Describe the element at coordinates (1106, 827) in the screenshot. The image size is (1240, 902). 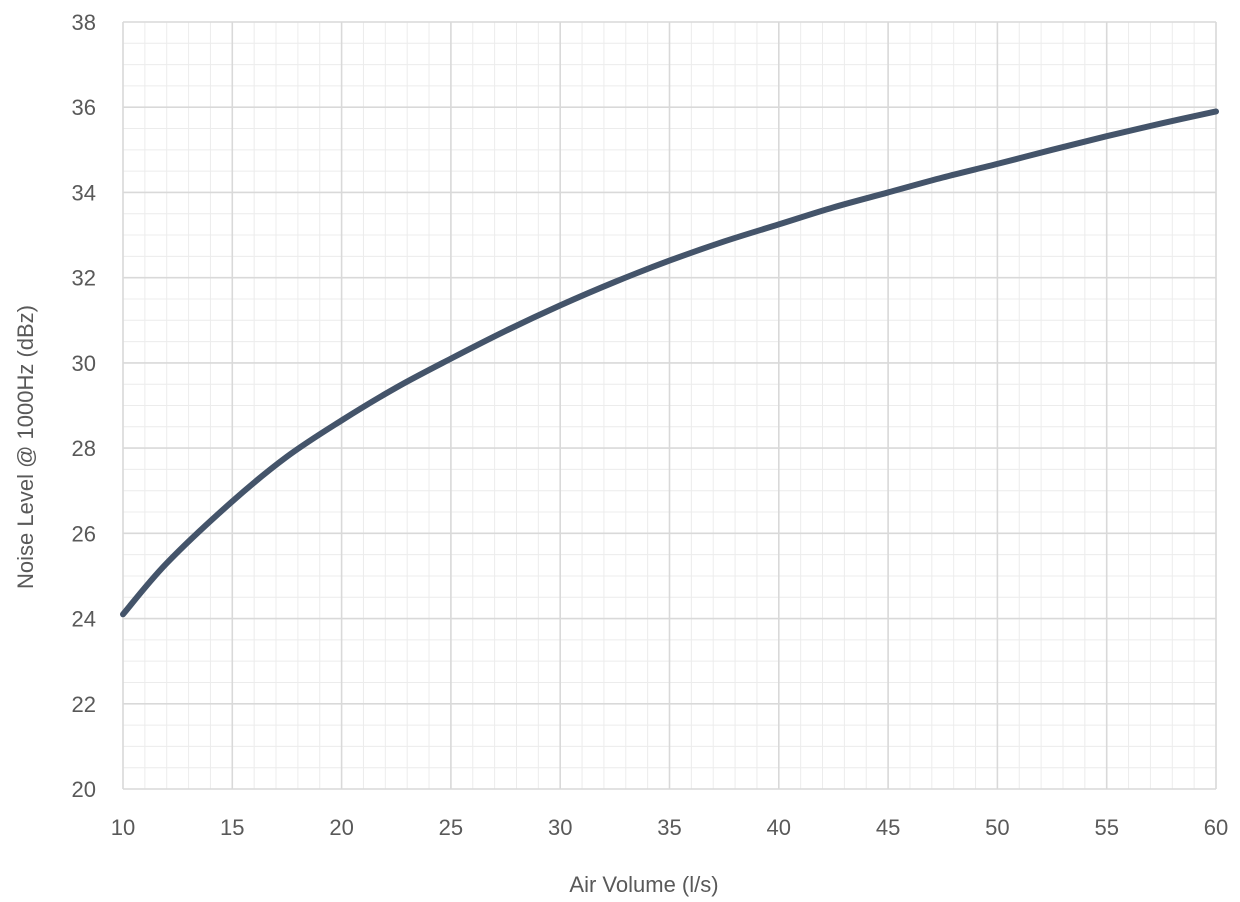
I see `x-tick-label: 55` at that location.